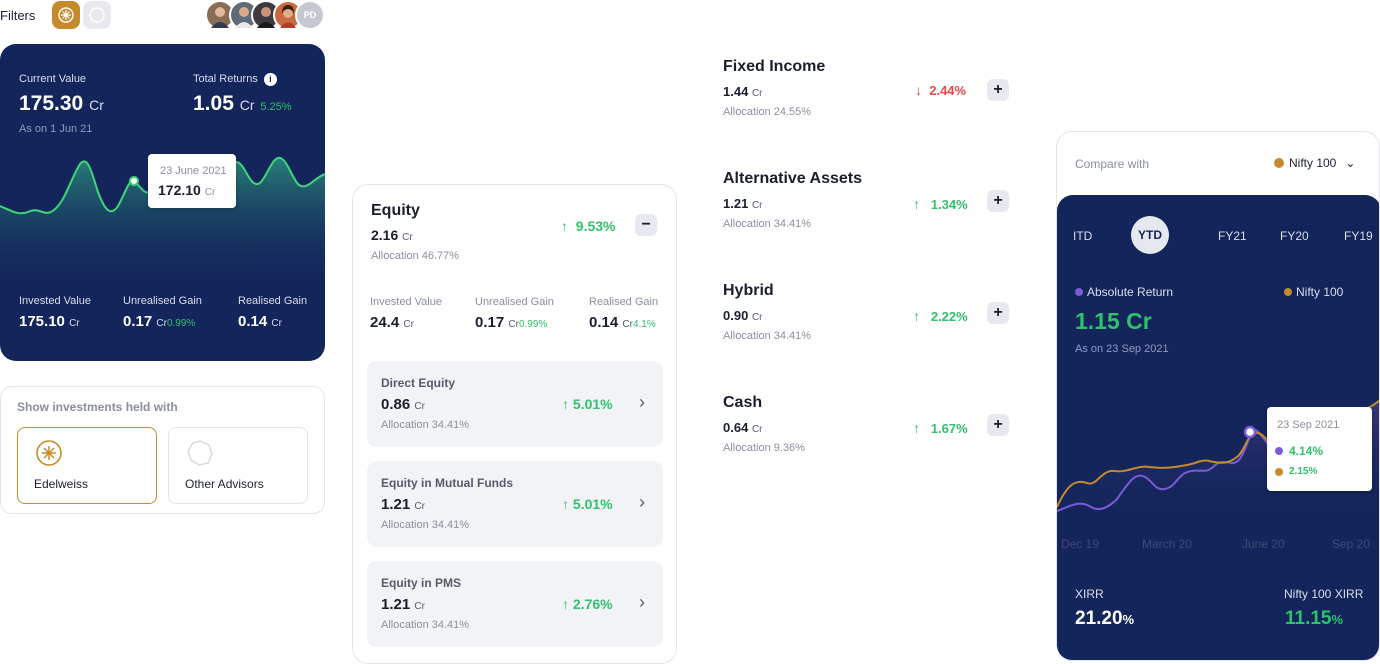  What do you see at coordinates (49, 321) in the screenshot?
I see `invested-value: 175.10 Cr` at bounding box center [49, 321].